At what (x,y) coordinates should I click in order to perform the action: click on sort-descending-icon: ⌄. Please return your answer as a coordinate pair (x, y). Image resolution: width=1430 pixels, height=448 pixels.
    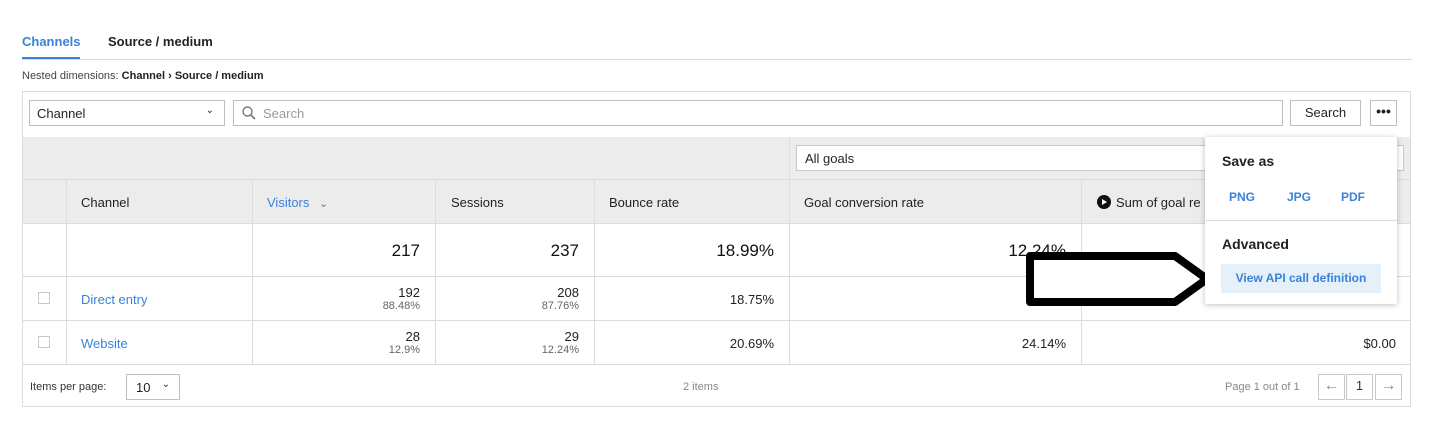
    Looking at the image, I should click on (324, 204).